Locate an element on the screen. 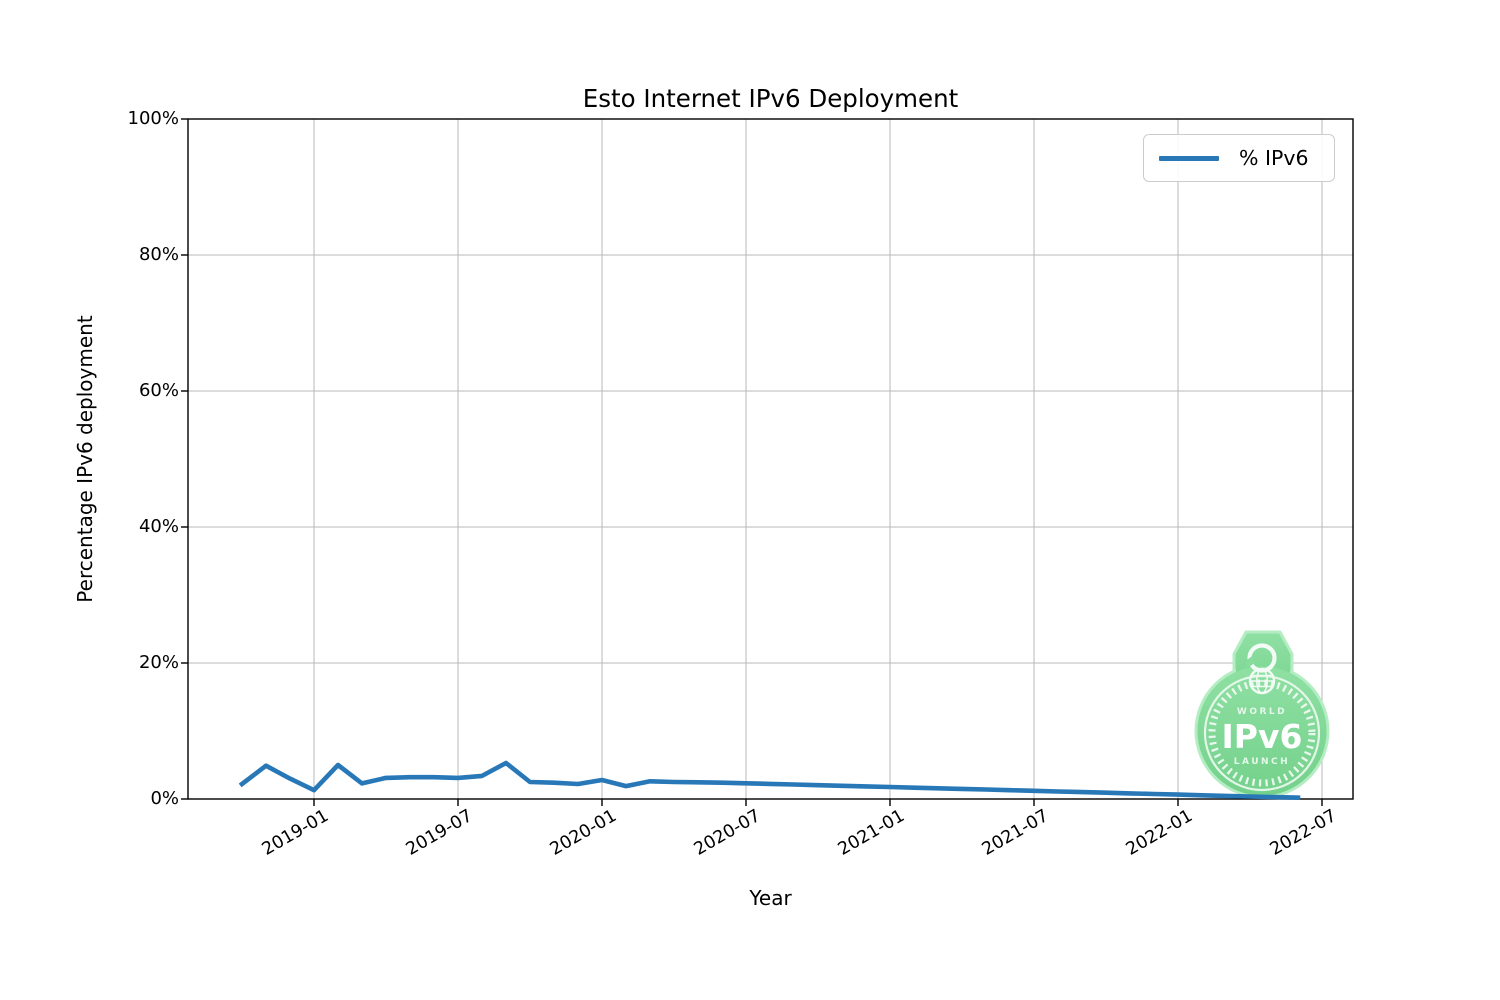 The image size is (1500, 1000). badge-word-bottom: LAUNCH is located at coordinates (1262, 762).